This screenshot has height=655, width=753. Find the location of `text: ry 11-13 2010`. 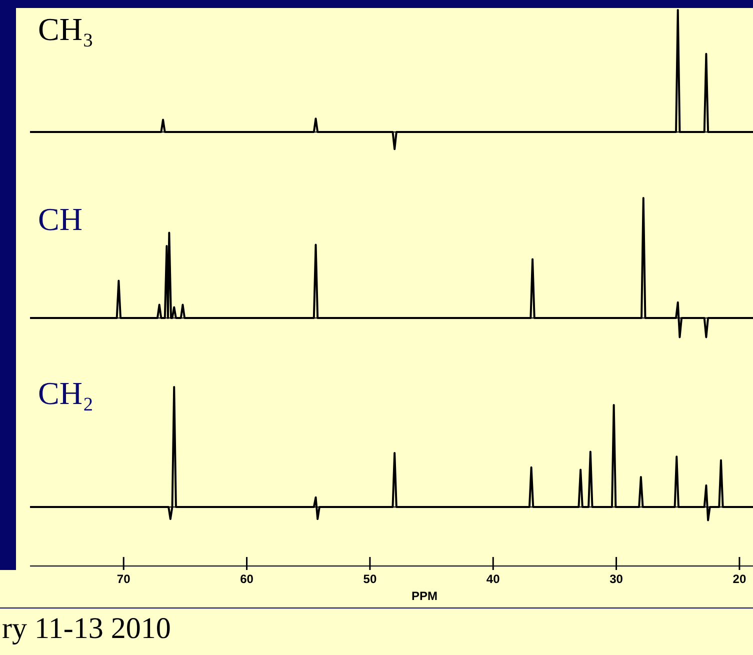

text: ry 11-13 2010 is located at coordinates (86, 628).